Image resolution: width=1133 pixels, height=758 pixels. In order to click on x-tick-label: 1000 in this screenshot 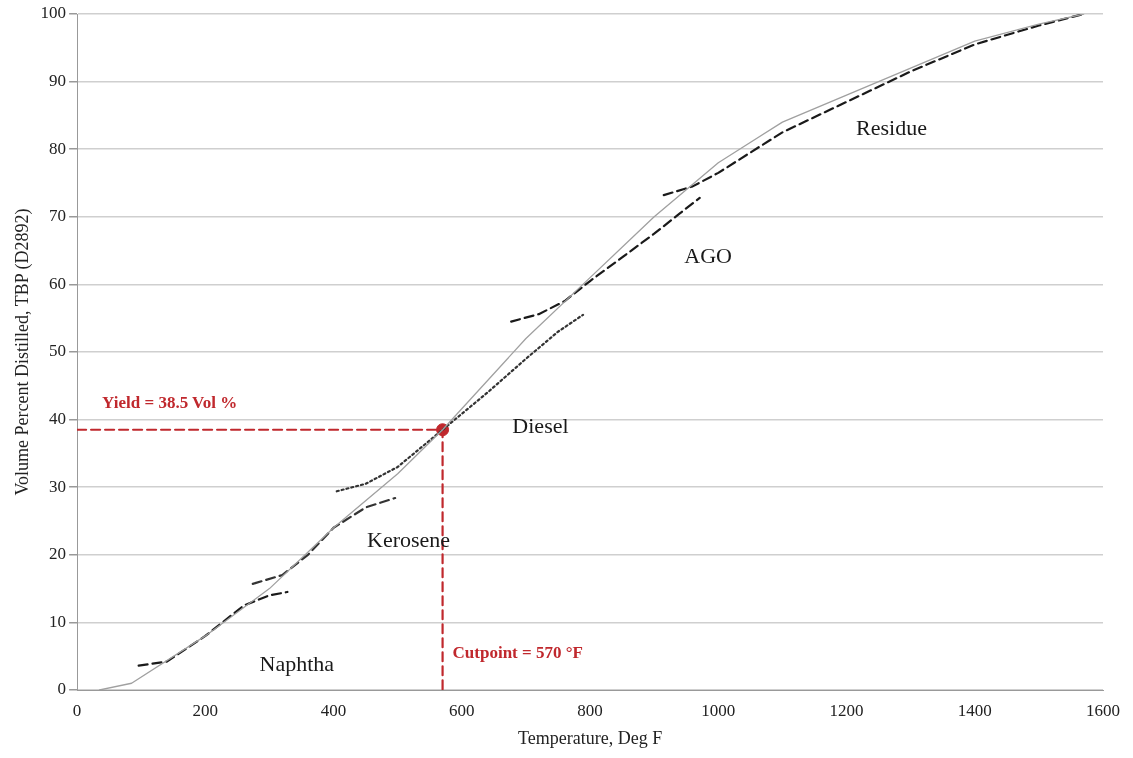, I will do `click(718, 710)`.